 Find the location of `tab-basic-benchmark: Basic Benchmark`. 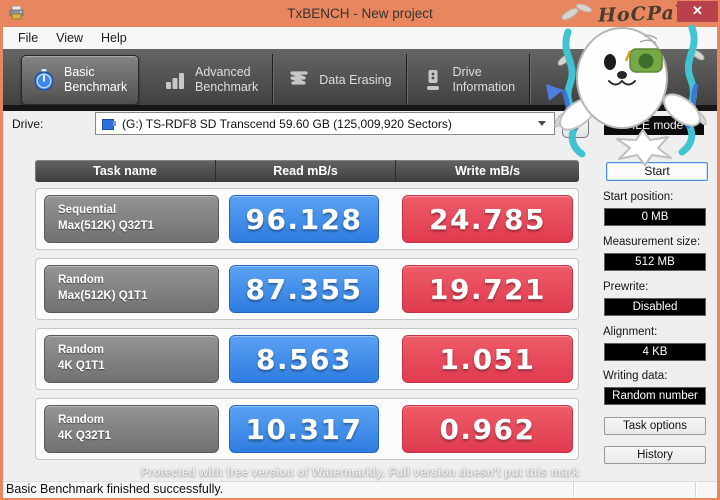

tab-basic-benchmark: Basic Benchmark is located at coordinates (80, 80).